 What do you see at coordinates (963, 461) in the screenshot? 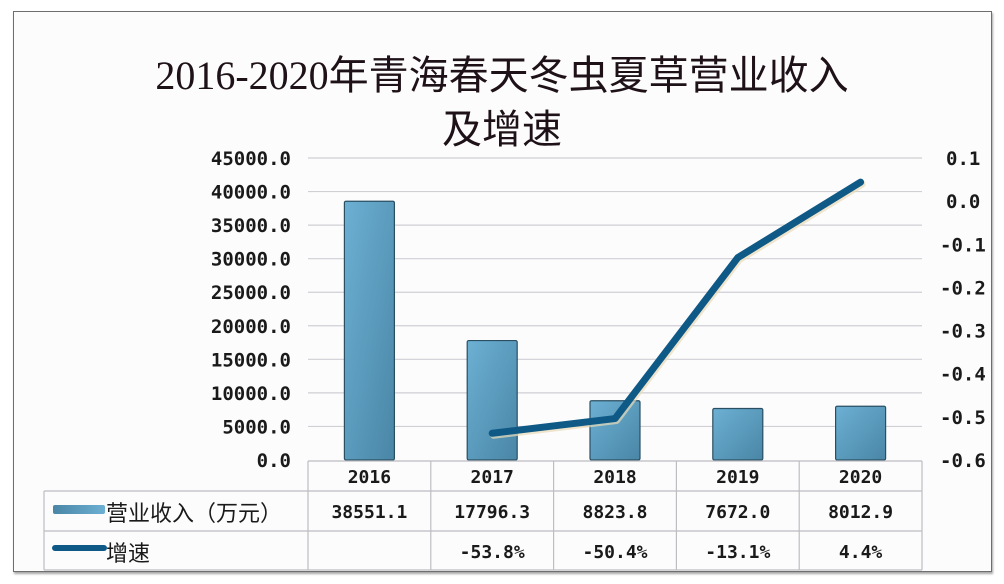
I see `right-axis-tick: -0.6` at bounding box center [963, 461].